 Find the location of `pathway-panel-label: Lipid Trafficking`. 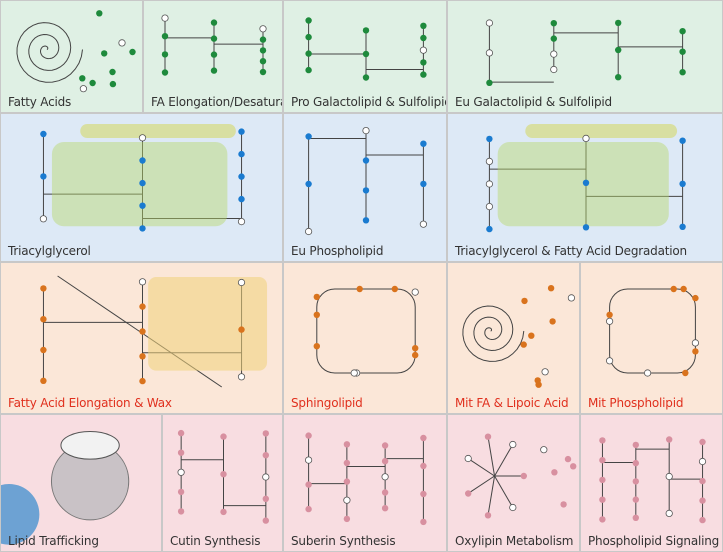

pathway-panel-label: Lipid Trafficking is located at coordinates (53, 541).